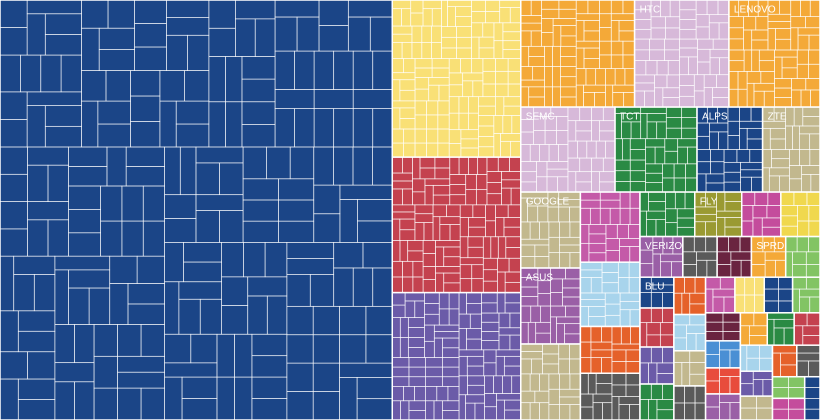 This screenshot has height=420, width=820. I want to click on block-label: SEMC, so click(540, 117).